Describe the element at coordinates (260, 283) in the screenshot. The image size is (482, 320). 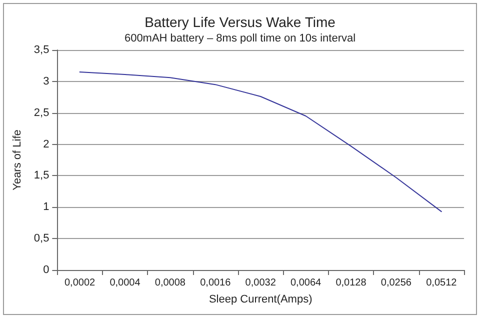
I see `x-tick-label: 0,0032` at that location.